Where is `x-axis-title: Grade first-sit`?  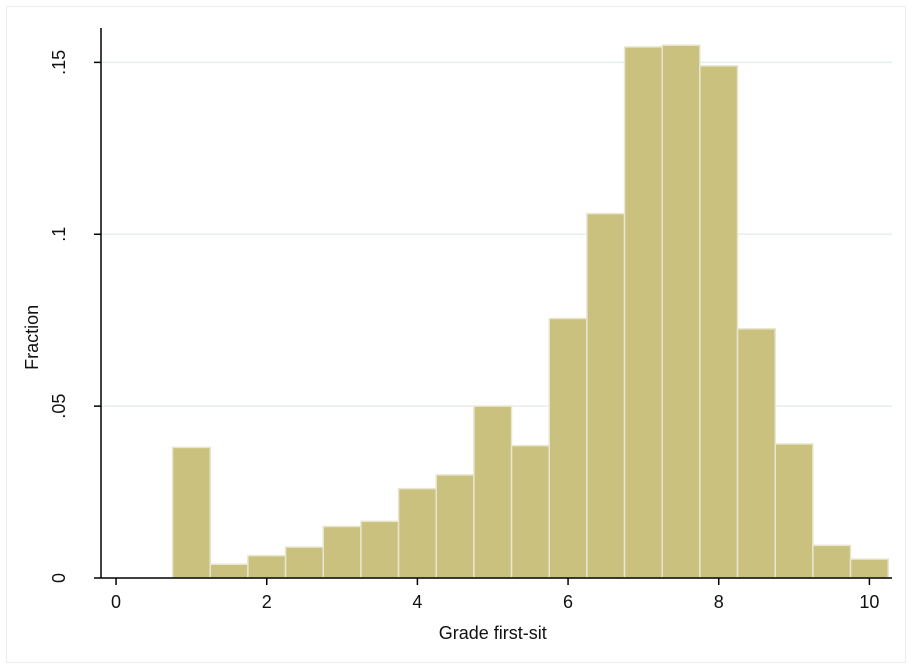 x-axis-title: Grade first-sit is located at coordinates (493, 633).